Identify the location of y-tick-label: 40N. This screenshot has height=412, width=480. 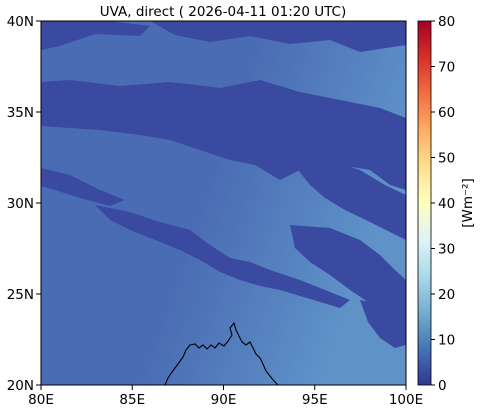
(20, 22).